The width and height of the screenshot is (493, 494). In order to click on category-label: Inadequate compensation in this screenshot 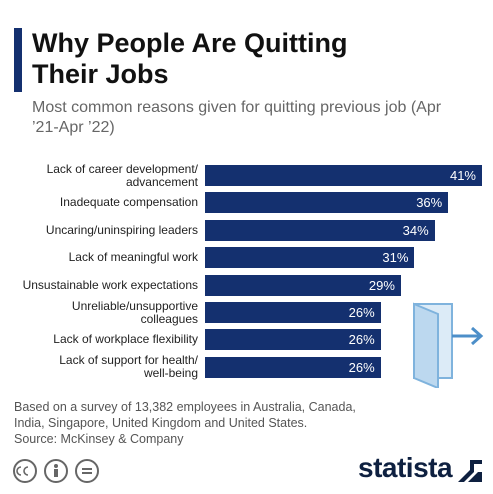, I will do `click(128, 202)`.